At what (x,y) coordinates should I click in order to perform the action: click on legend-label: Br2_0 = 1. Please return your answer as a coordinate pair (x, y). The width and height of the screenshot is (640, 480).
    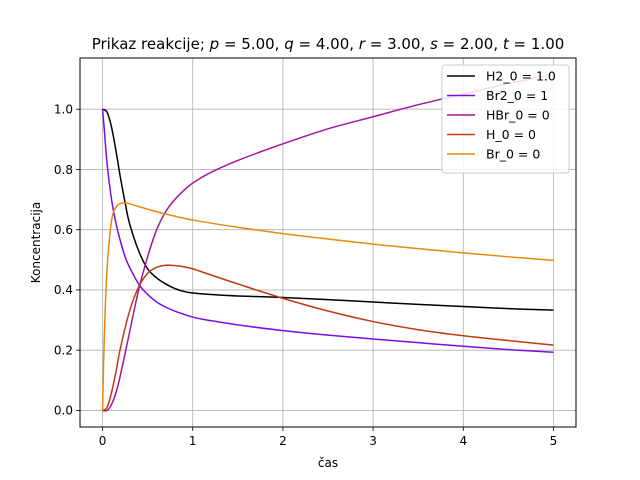
    Looking at the image, I should click on (517, 95).